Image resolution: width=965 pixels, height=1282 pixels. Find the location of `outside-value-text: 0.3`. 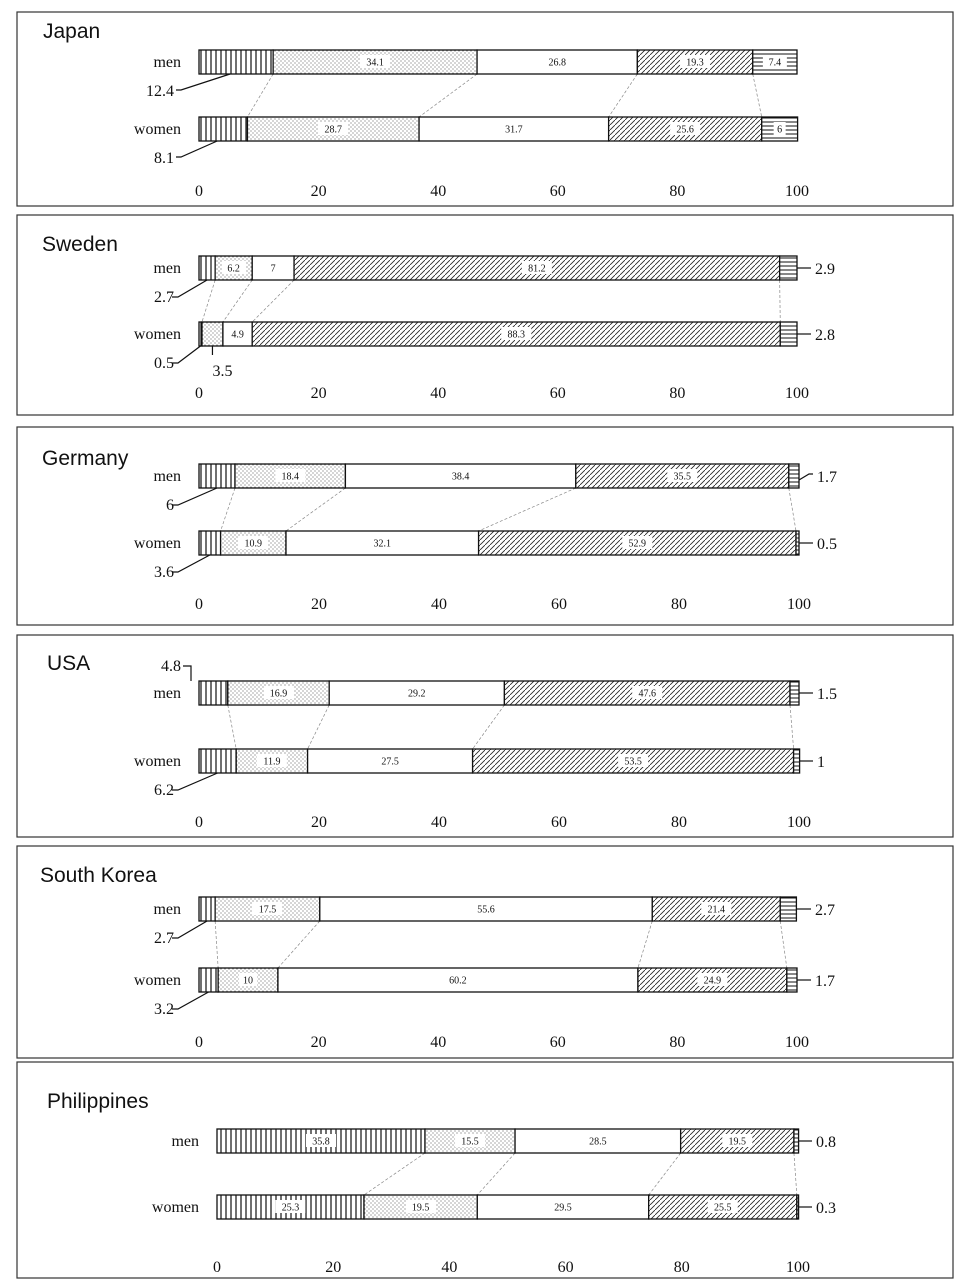

outside-value-text: 0.3 is located at coordinates (826, 1208).